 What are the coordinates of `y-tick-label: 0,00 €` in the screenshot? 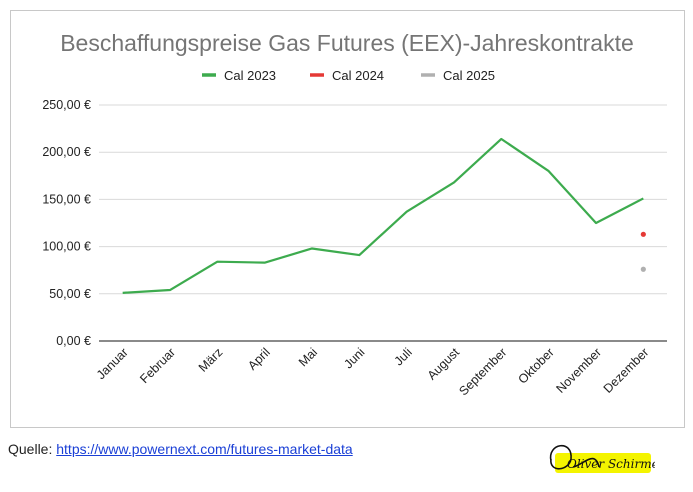 It's located at (73, 341).